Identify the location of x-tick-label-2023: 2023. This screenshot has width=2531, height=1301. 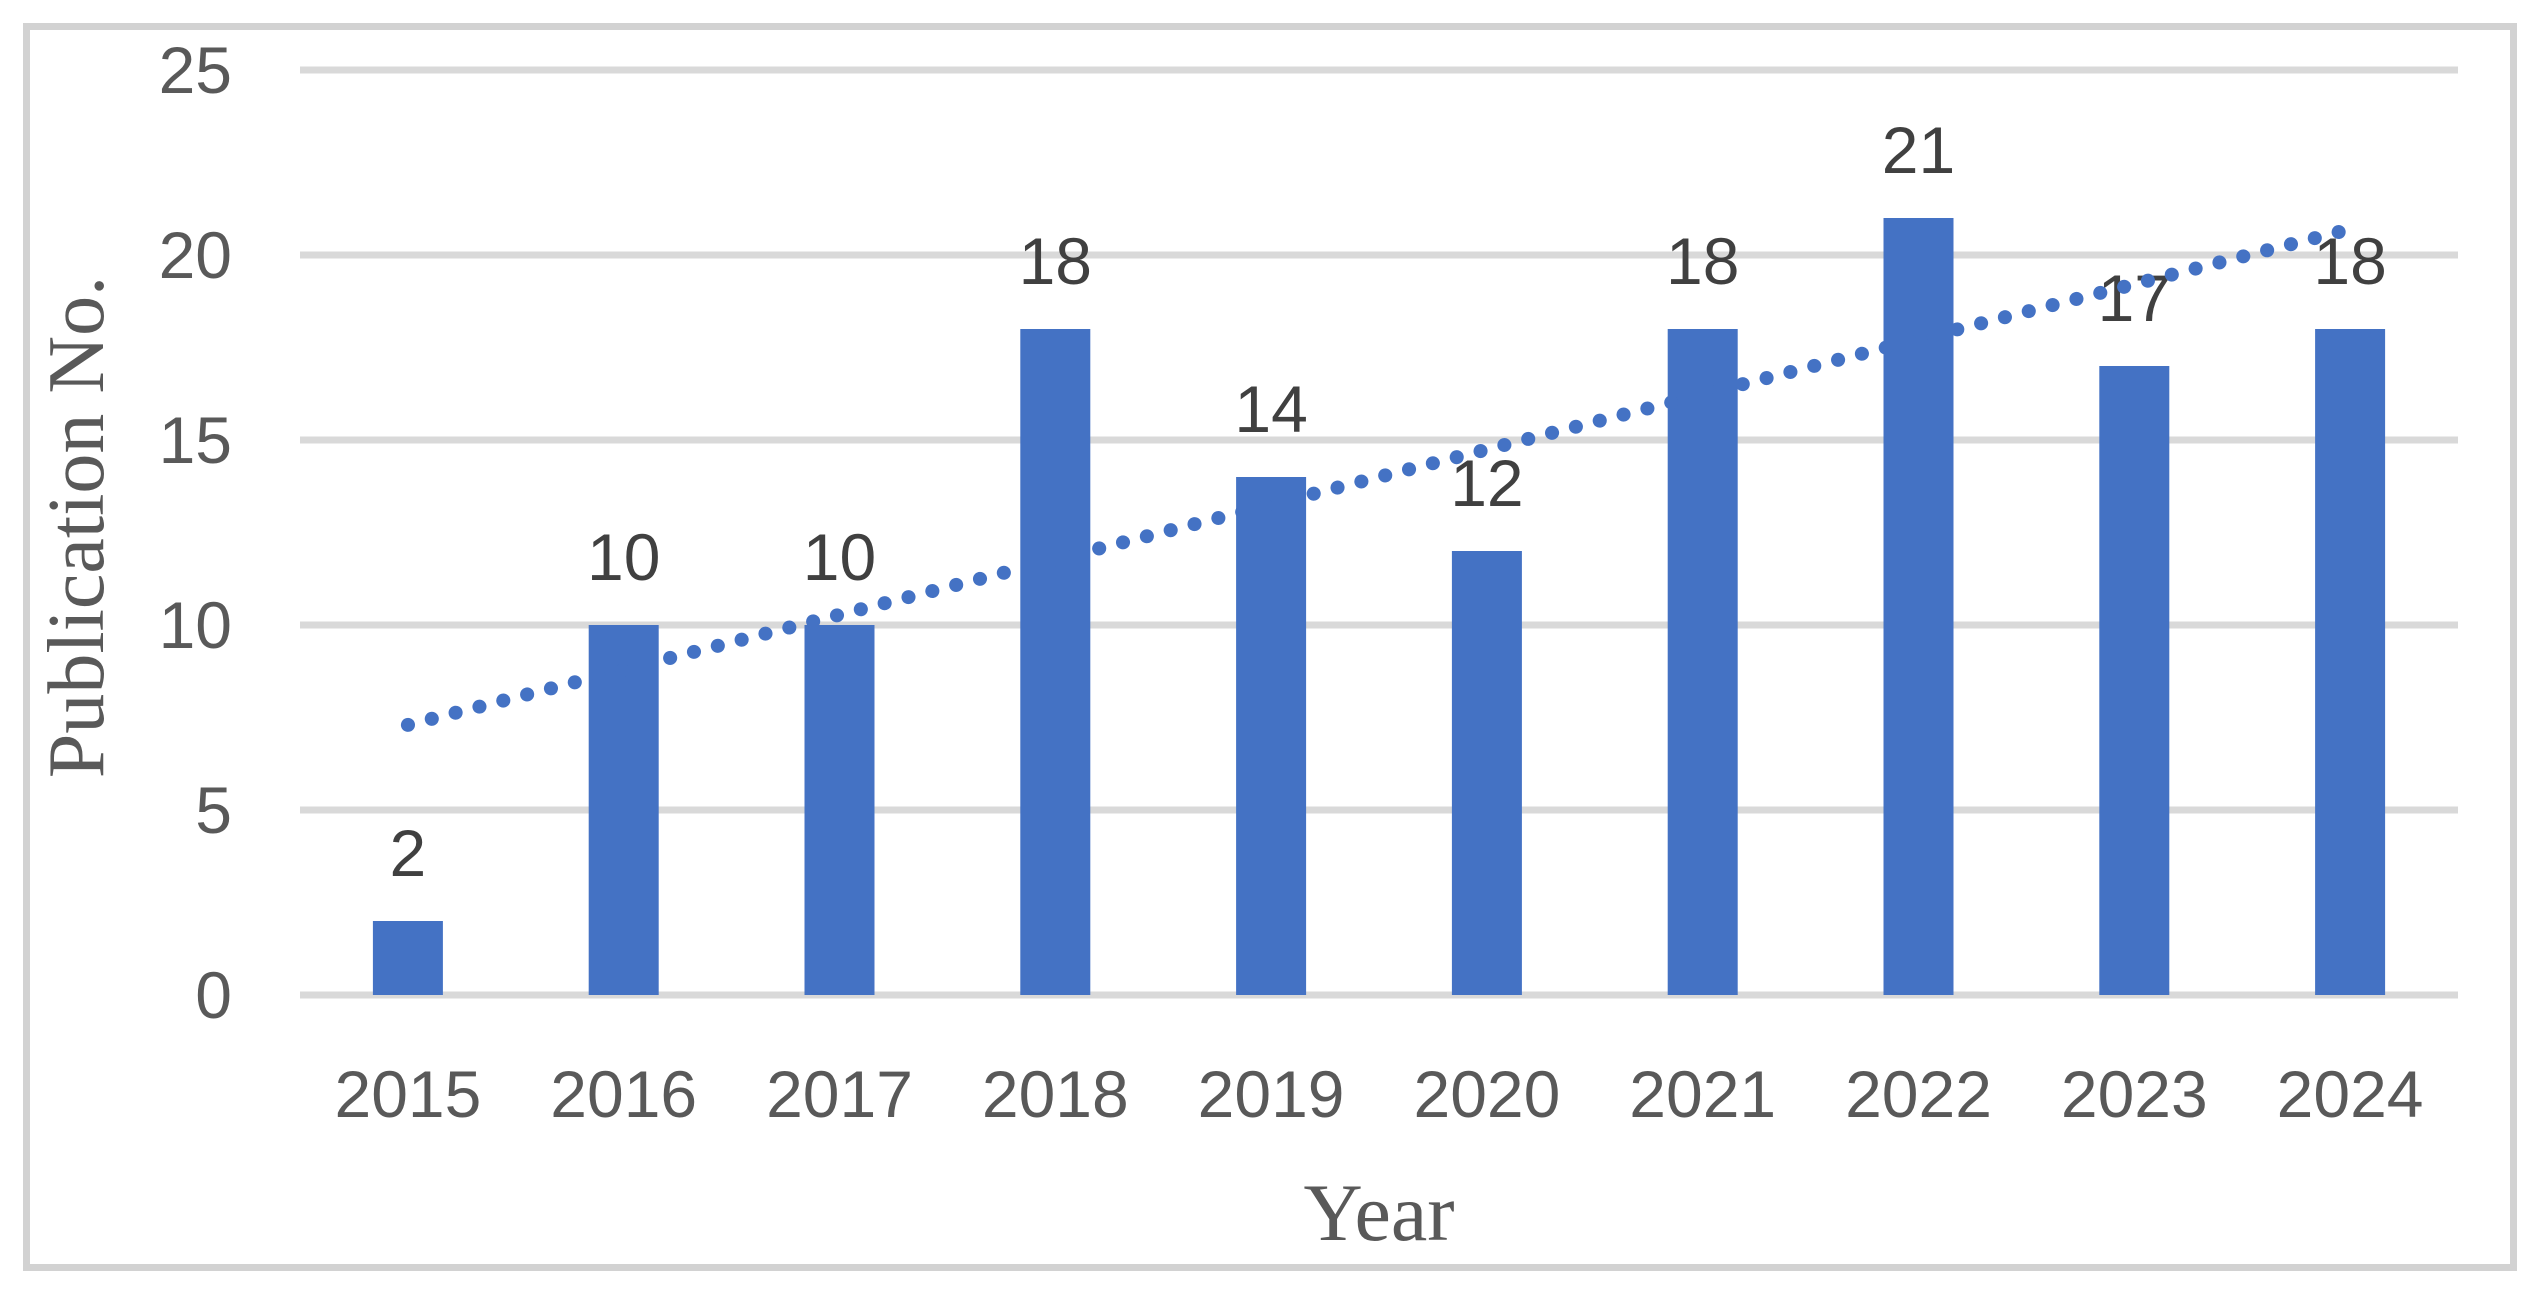
(2134, 1094).